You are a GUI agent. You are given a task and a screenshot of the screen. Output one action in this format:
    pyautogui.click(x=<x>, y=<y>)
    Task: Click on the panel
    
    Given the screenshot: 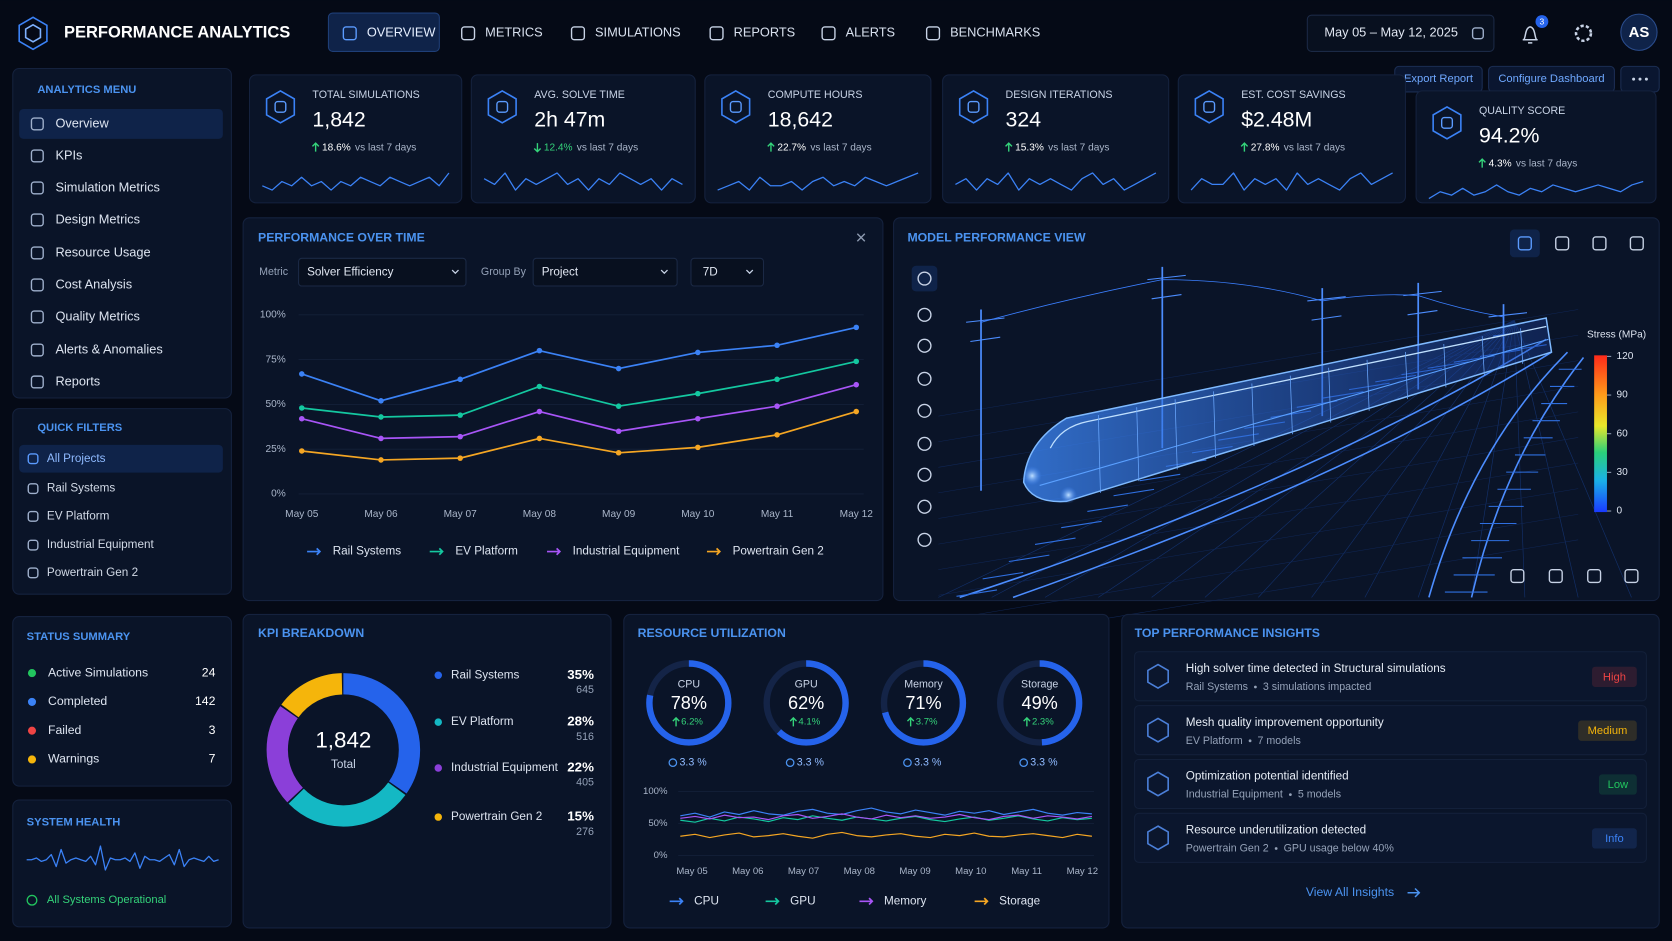 What is the action you would take?
    pyautogui.click(x=1291, y=139)
    